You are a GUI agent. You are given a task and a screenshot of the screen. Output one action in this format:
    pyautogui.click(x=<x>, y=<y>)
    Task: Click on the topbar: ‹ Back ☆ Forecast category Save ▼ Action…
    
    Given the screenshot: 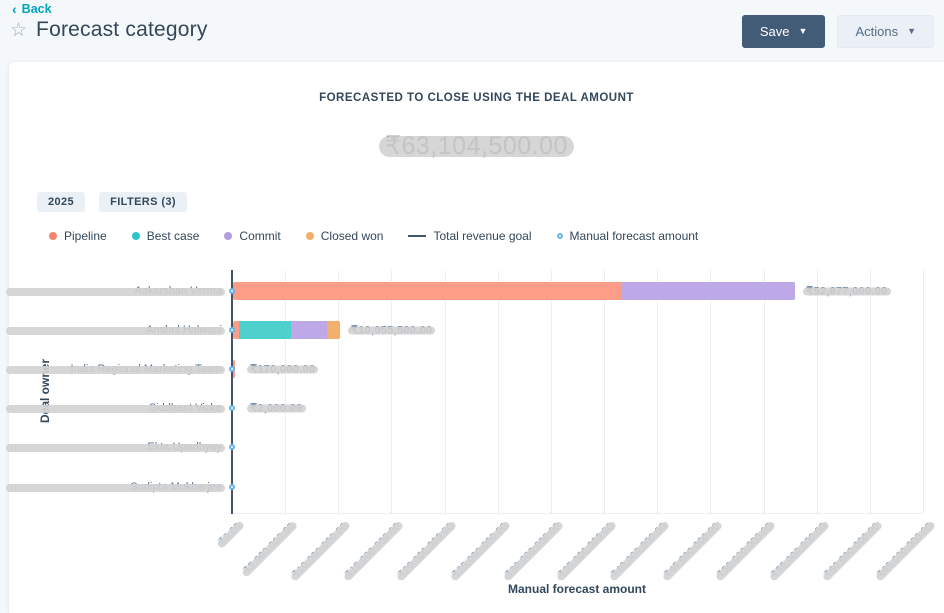 What is the action you would take?
    pyautogui.click(x=472, y=31)
    